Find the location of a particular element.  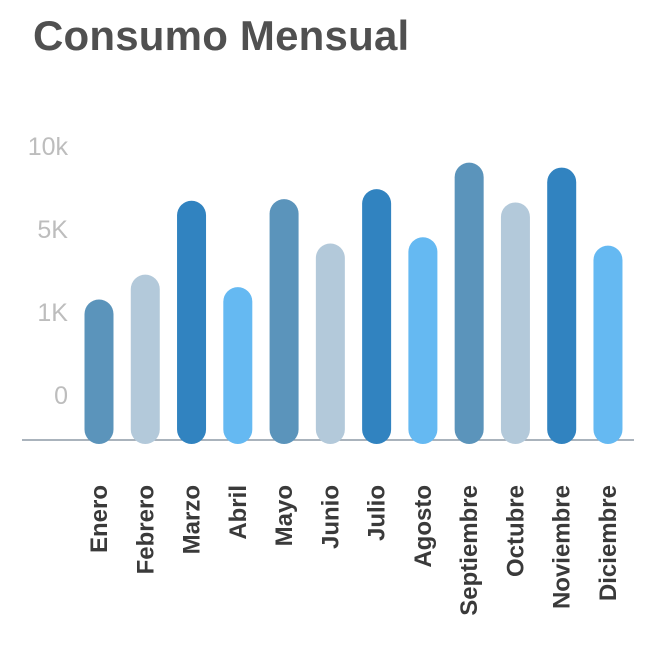

bar-septiembre is located at coordinates (469, 303).